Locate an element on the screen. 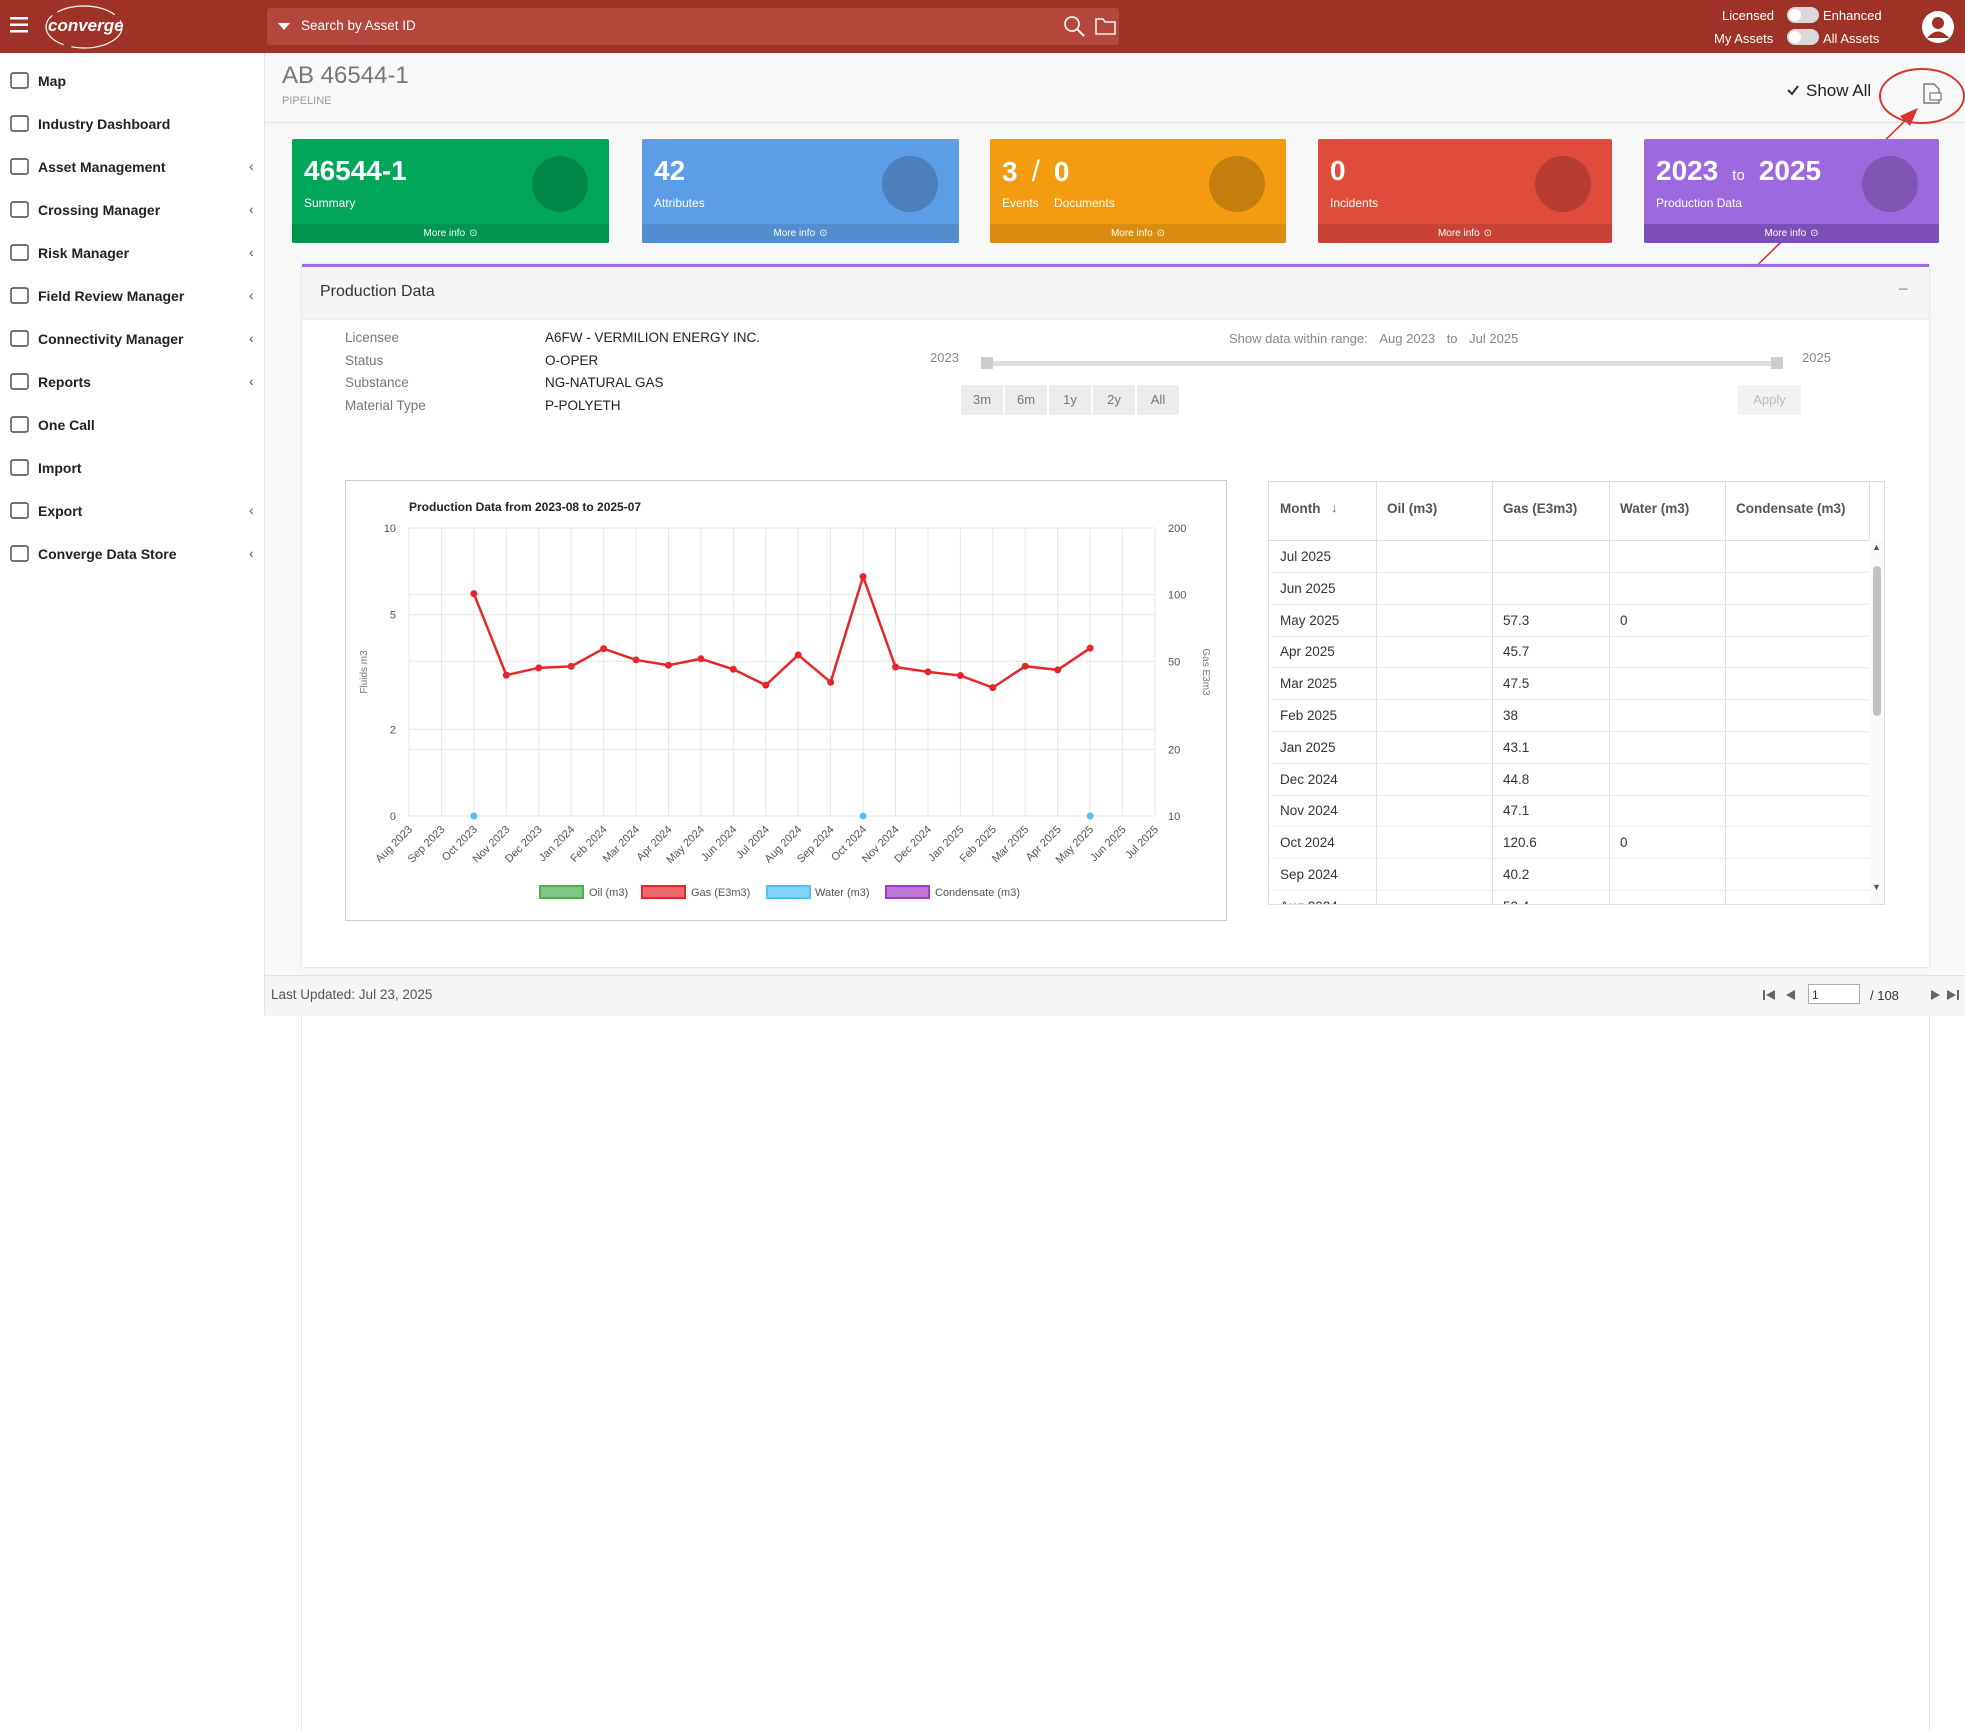 The image size is (1965, 1731). slider-max: 2025 is located at coordinates (1816, 357).